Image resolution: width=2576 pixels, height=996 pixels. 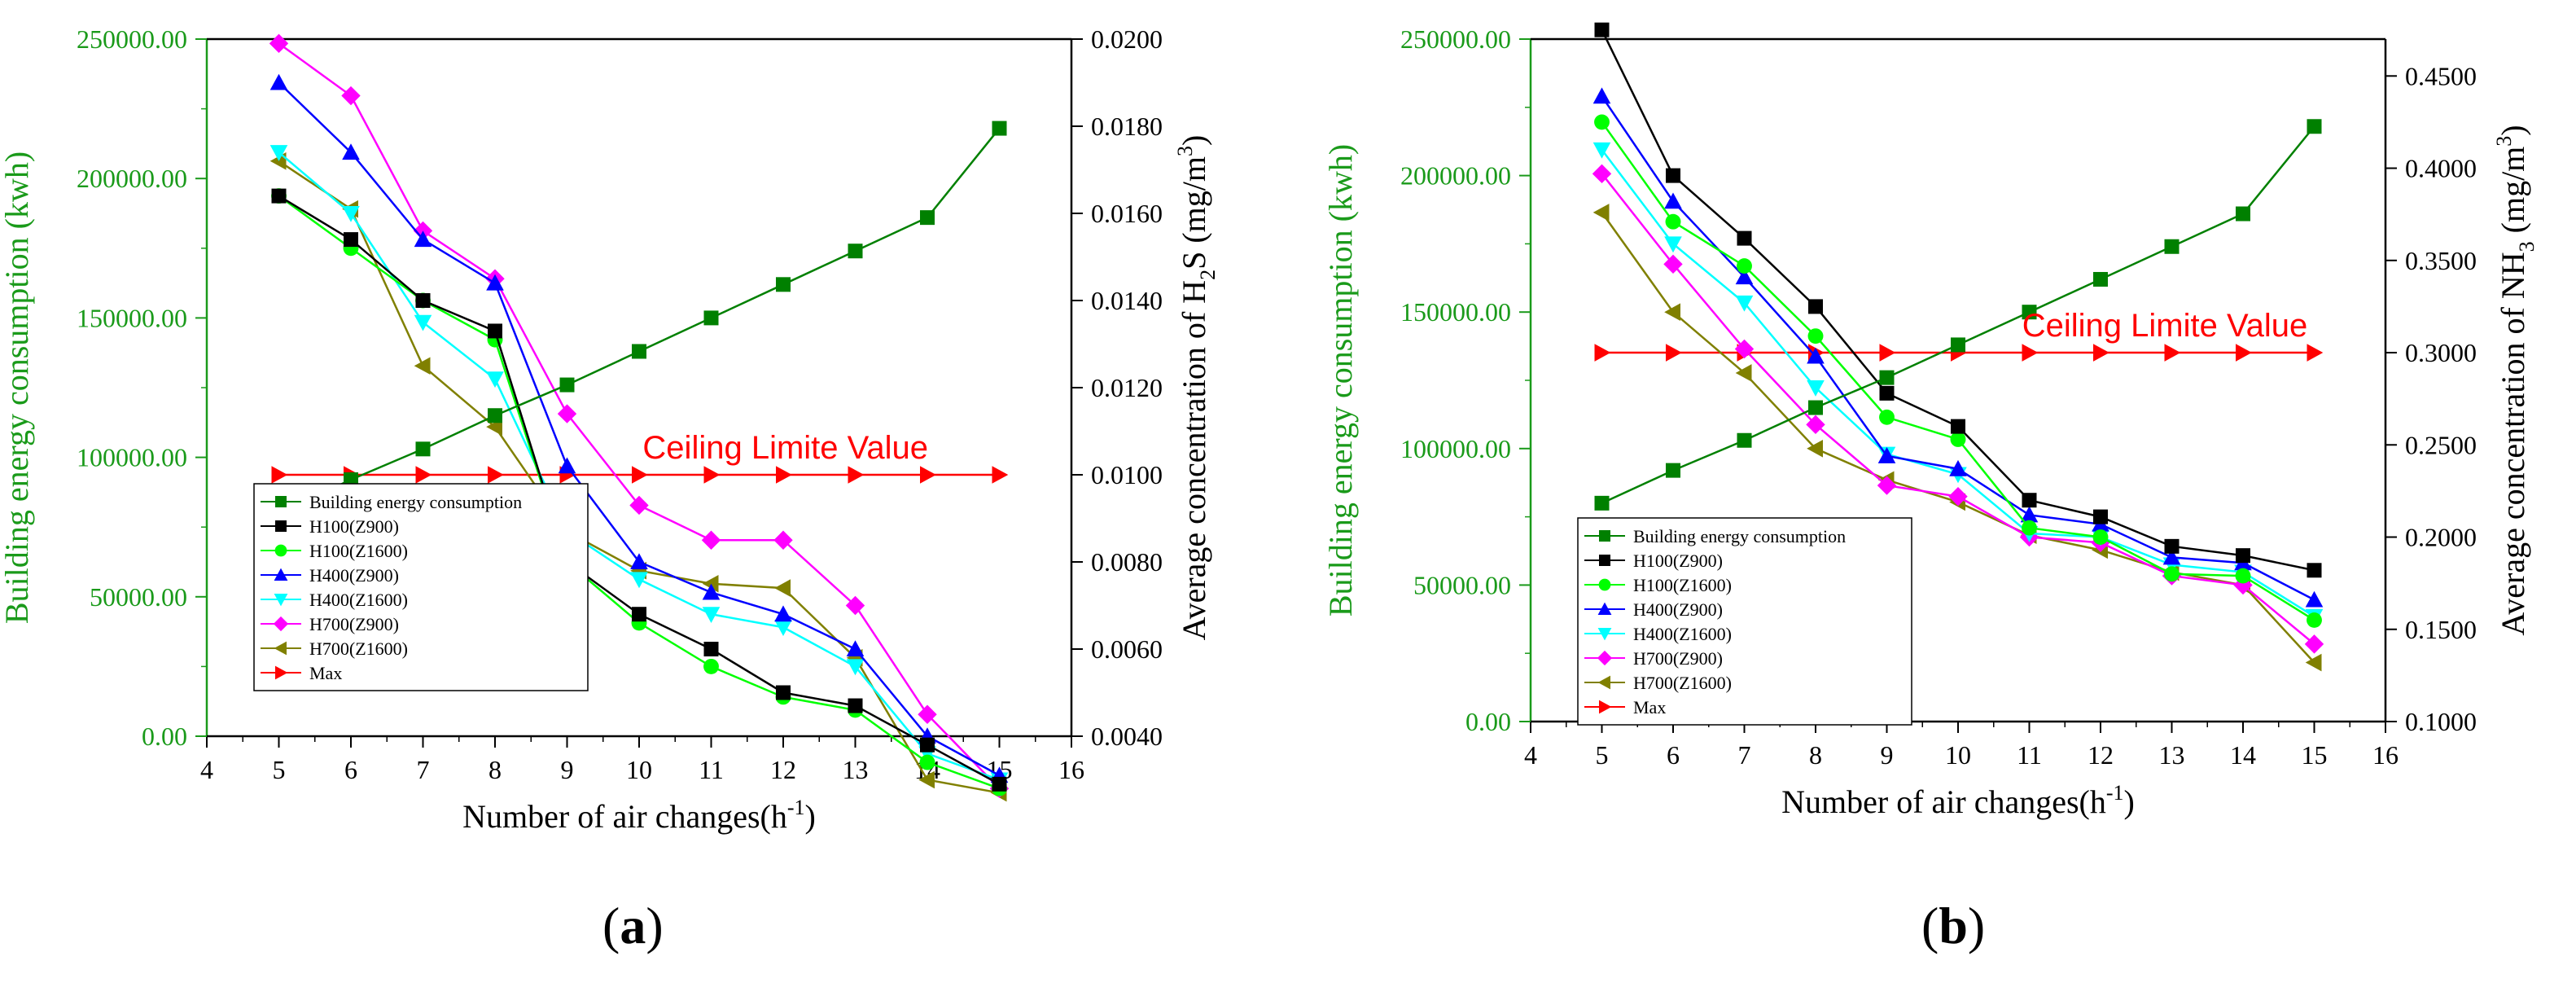 What do you see at coordinates (2441, 168) in the screenshot?
I see `panel-b-y-right-tick-label: 0.4000` at bounding box center [2441, 168].